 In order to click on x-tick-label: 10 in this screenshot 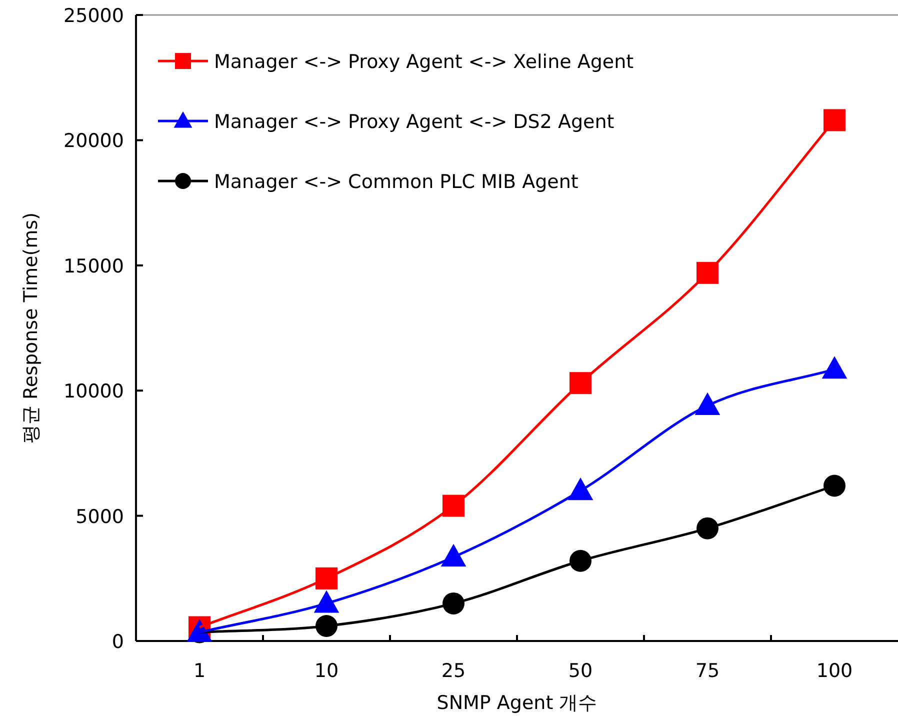, I will do `click(326, 671)`.